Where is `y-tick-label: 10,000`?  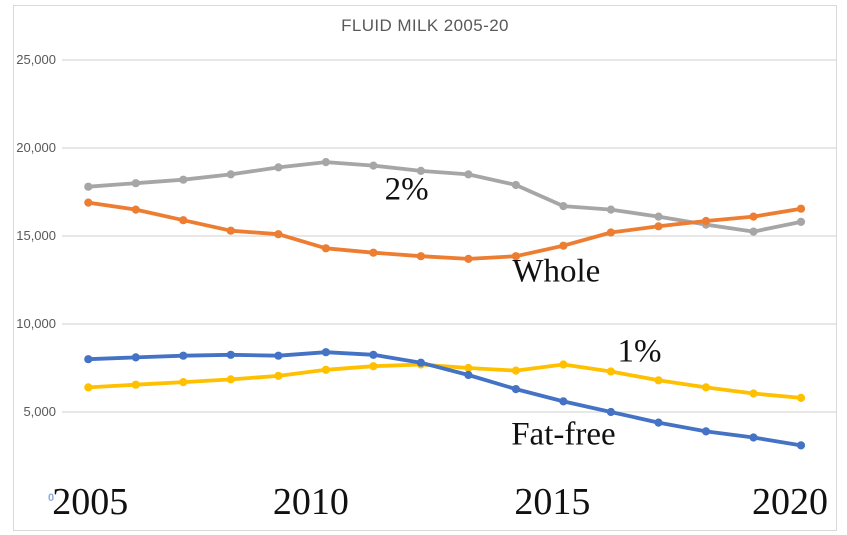 y-tick-label: 10,000 is located at coordinates (36, 323).